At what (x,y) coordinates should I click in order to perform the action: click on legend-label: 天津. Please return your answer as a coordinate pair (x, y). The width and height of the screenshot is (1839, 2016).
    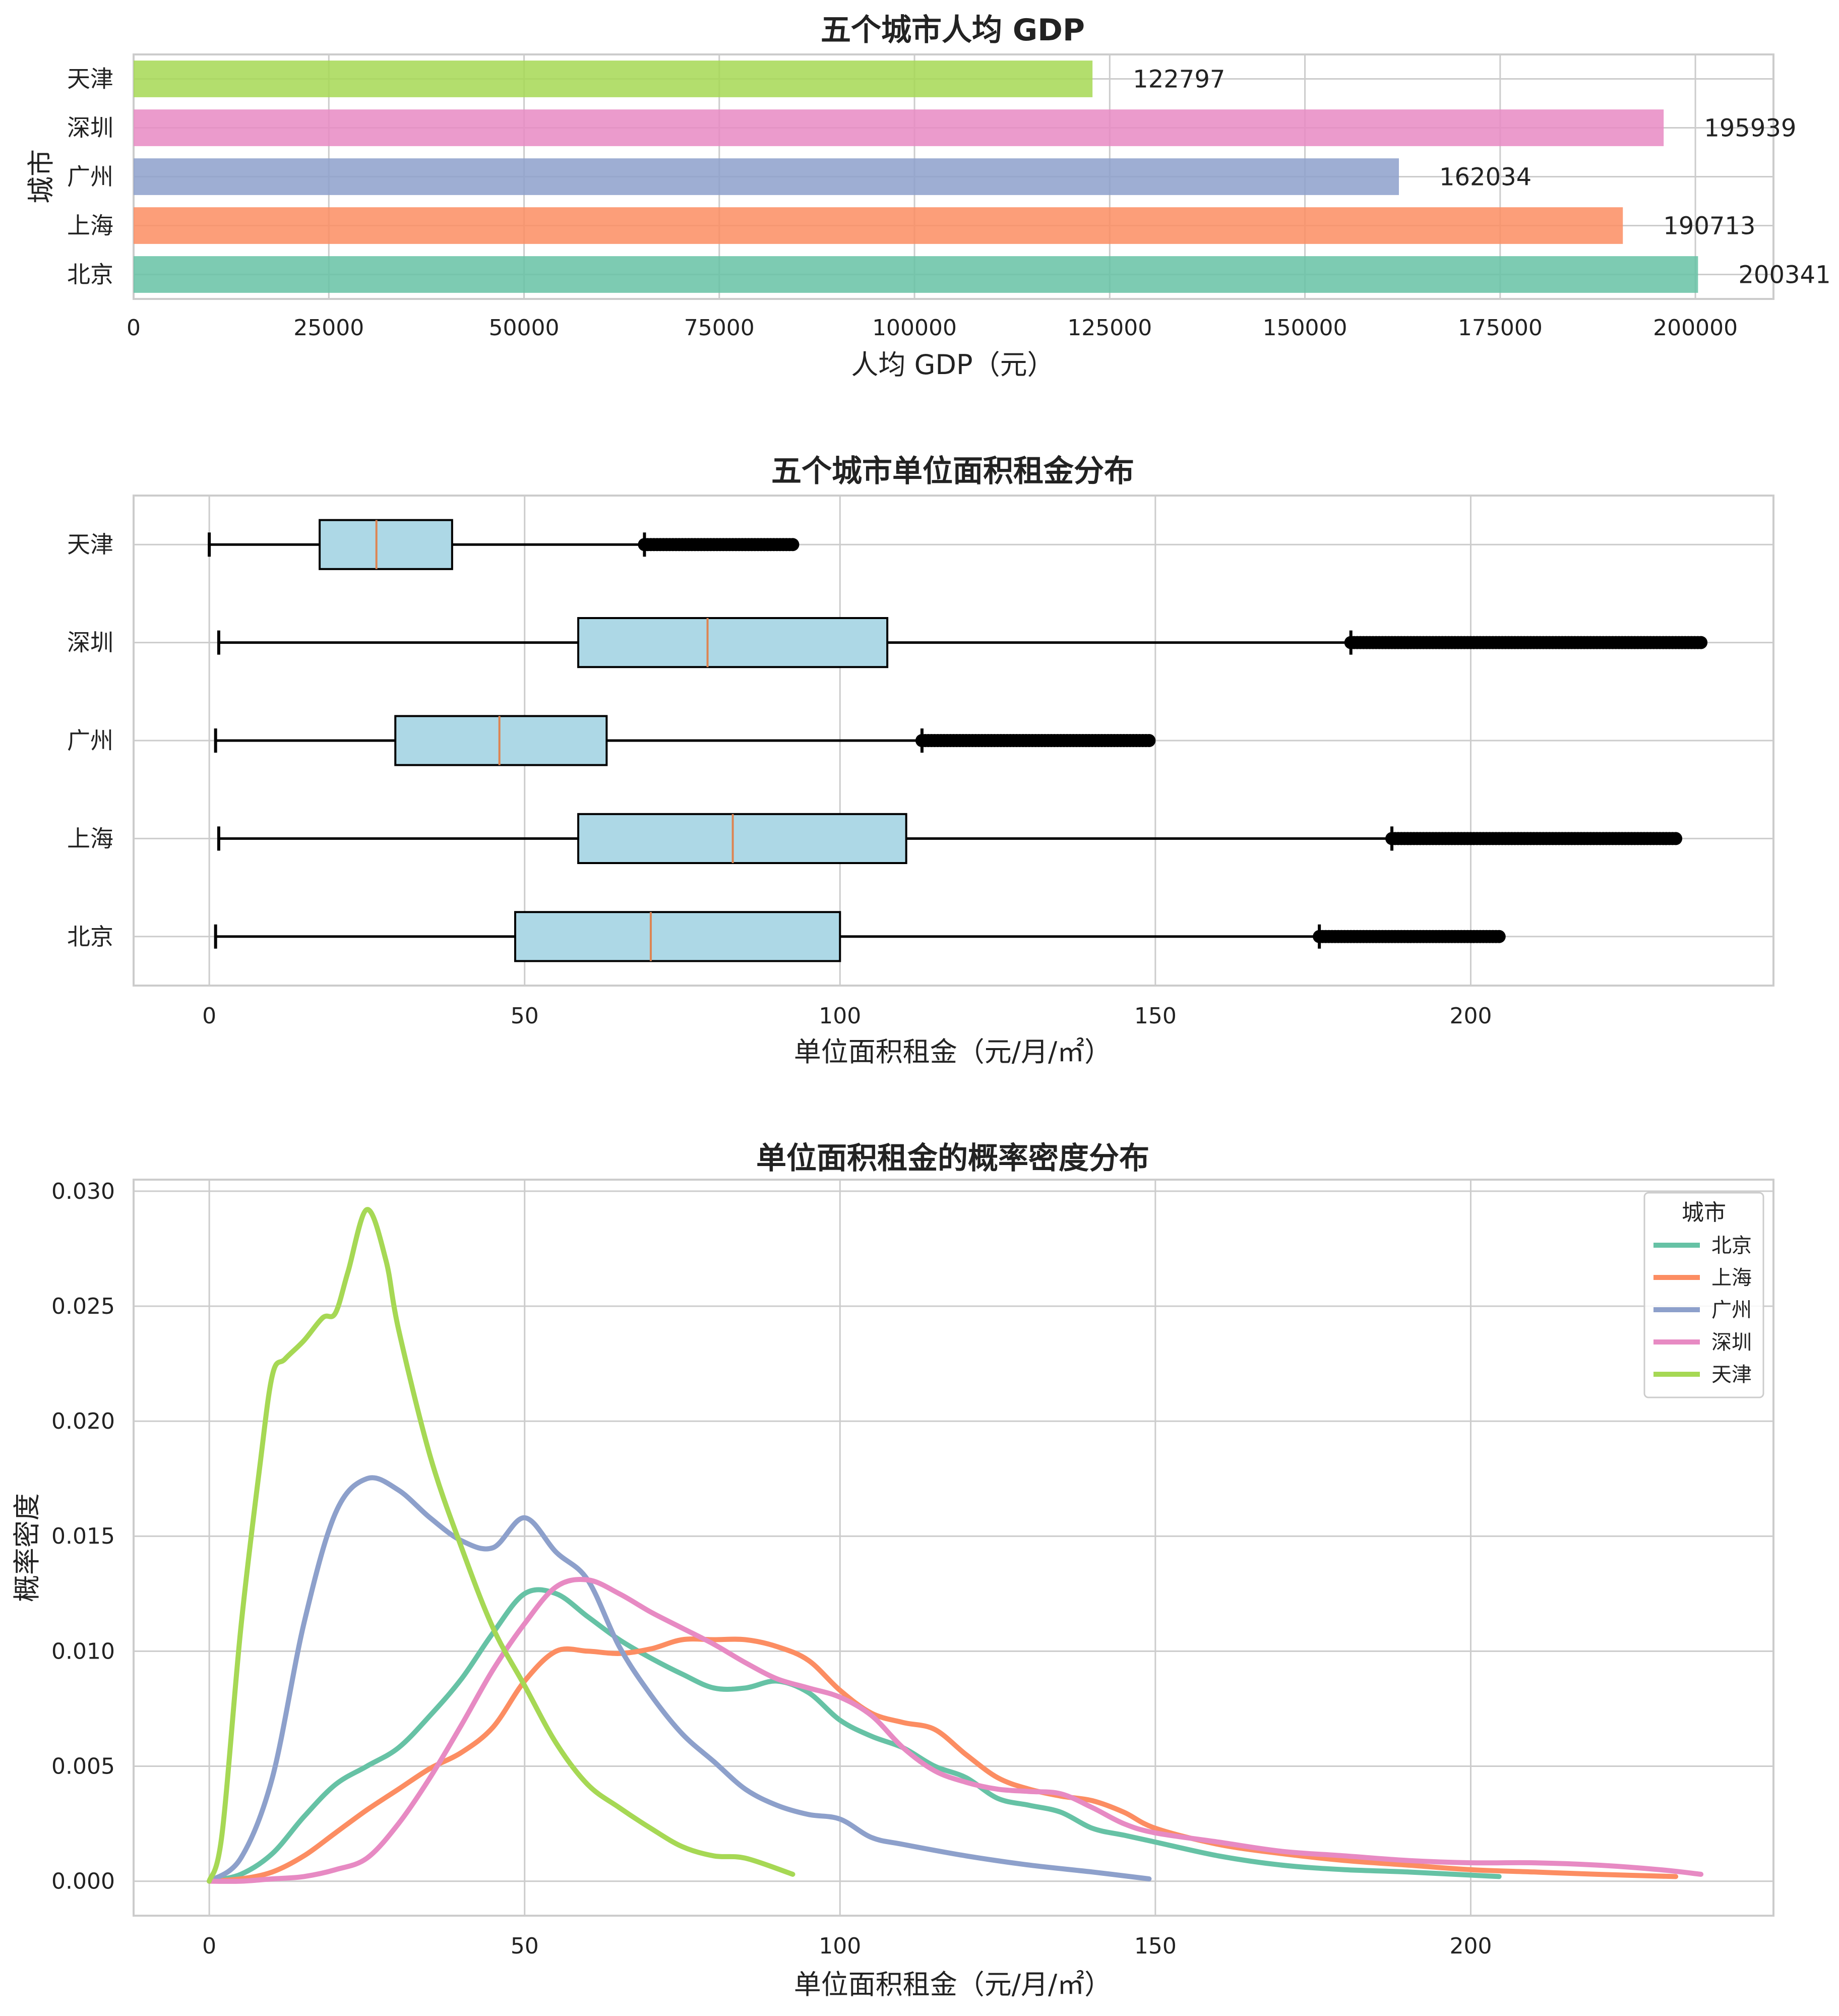
    Looking at the image, I should click on (1731, 1374).